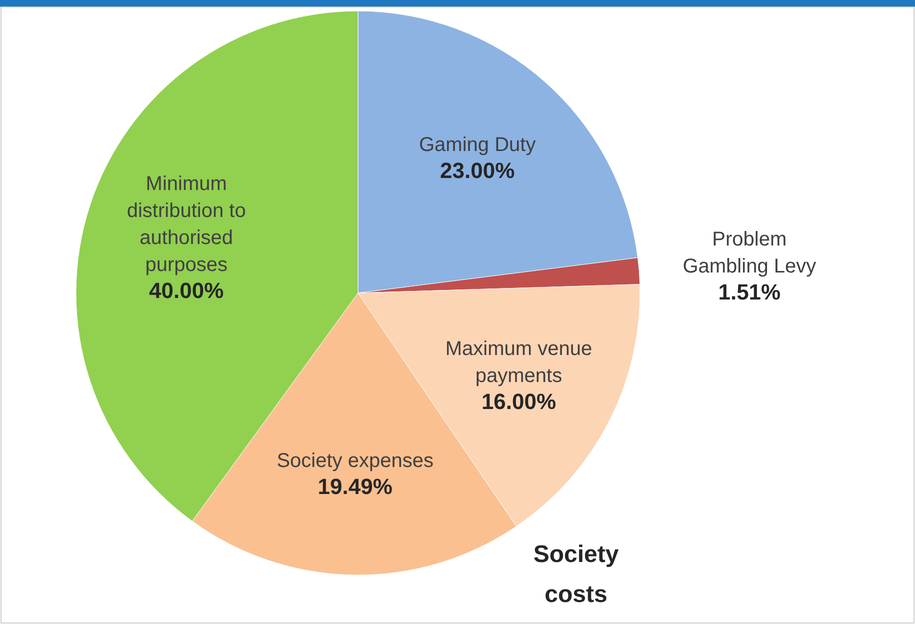 This screenshot has width=915, height=624. What do you see at coordinates (518, 363) in the screenshot?
I see `slice-label: Maximum venue payments` at bounding box center [518, 363].